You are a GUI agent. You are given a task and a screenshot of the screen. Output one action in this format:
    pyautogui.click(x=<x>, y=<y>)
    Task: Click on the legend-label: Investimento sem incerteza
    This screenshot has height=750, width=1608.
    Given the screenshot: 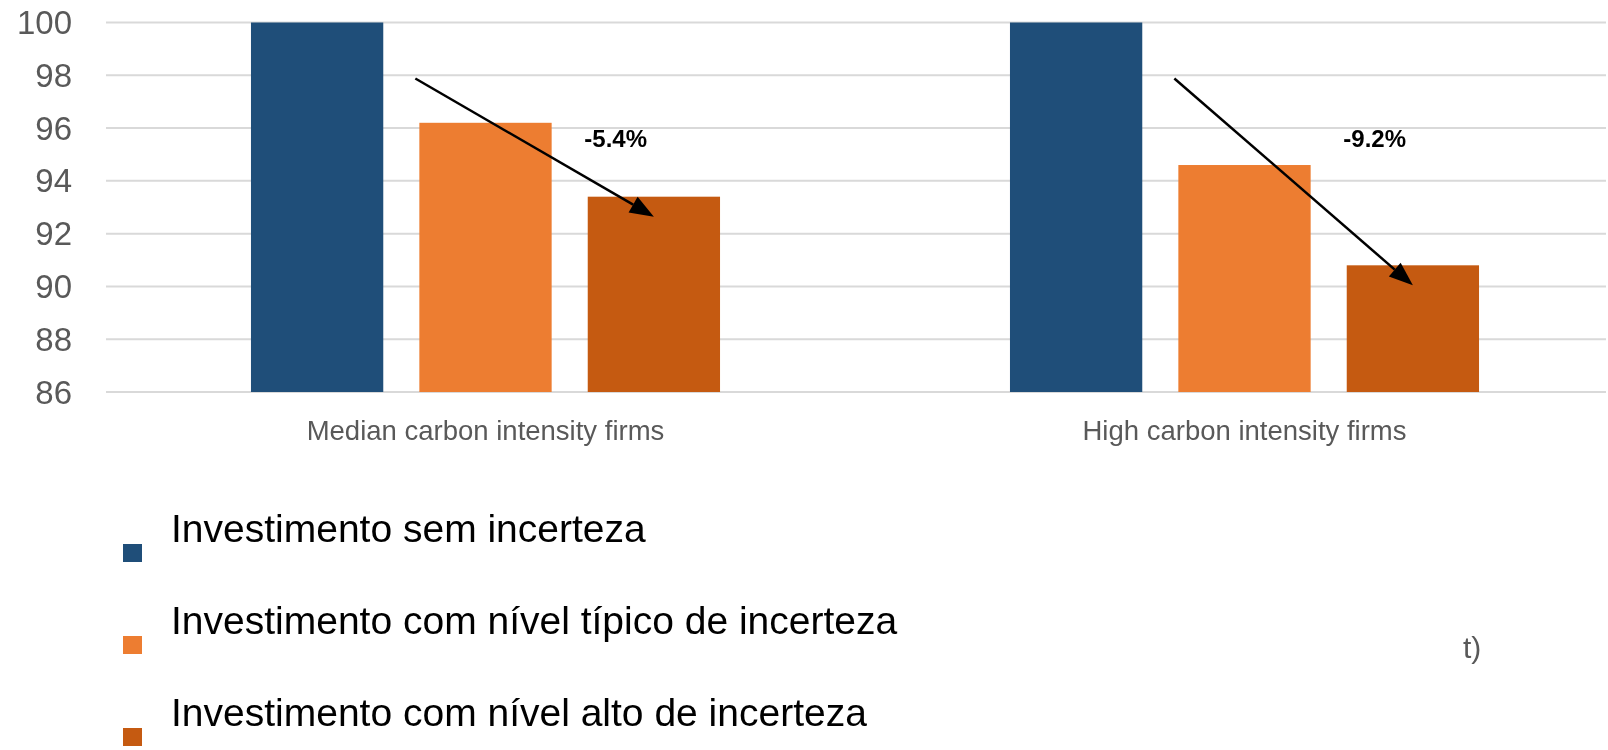 What is the action you would take?
    pyautogui.click(x=409, y=528)
    